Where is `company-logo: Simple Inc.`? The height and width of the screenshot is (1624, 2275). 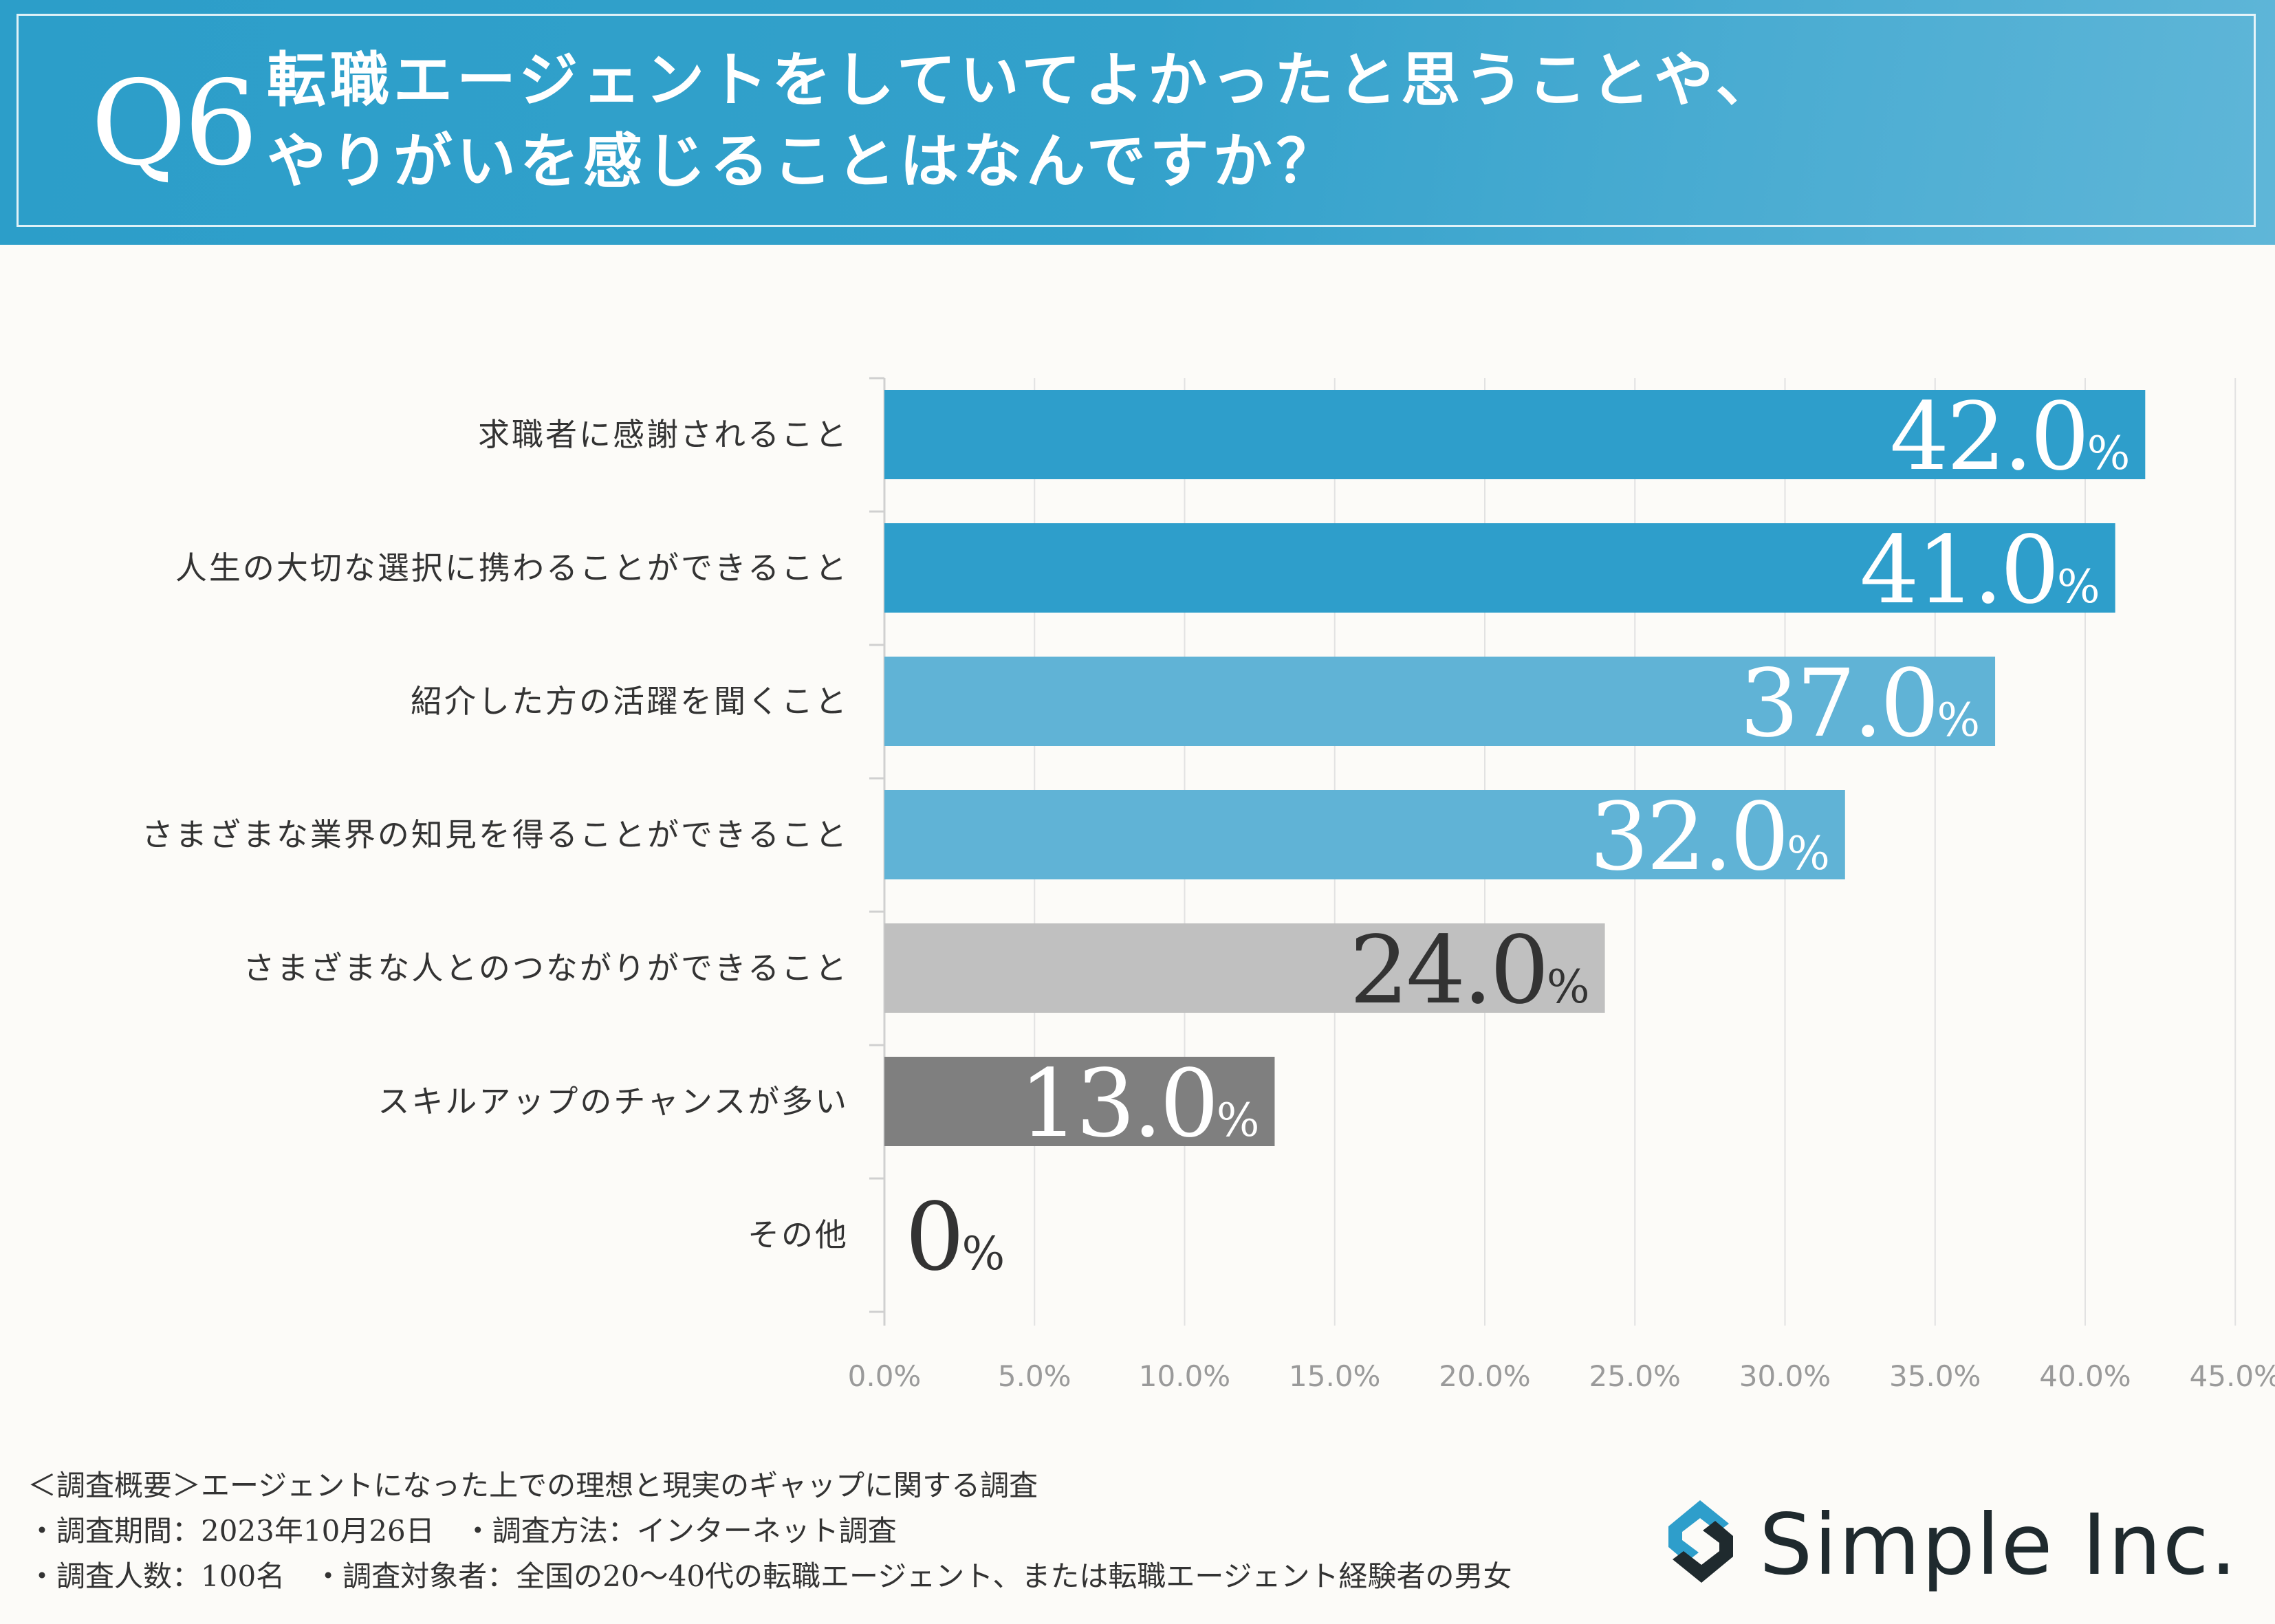
company-logo: Simple Inc. is located at coordinates (1951, 1544).